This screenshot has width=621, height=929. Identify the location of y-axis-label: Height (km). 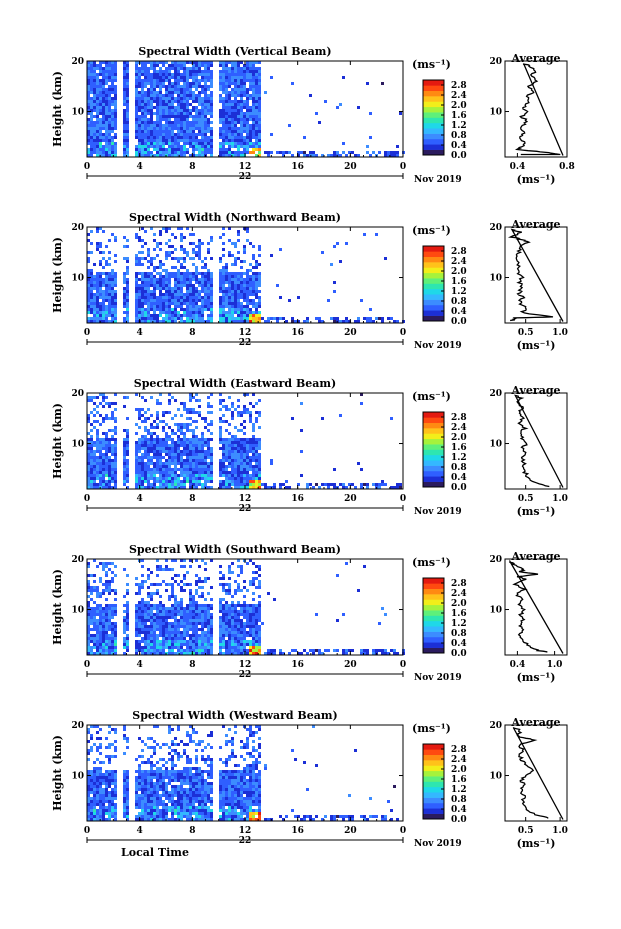
(57, 607).